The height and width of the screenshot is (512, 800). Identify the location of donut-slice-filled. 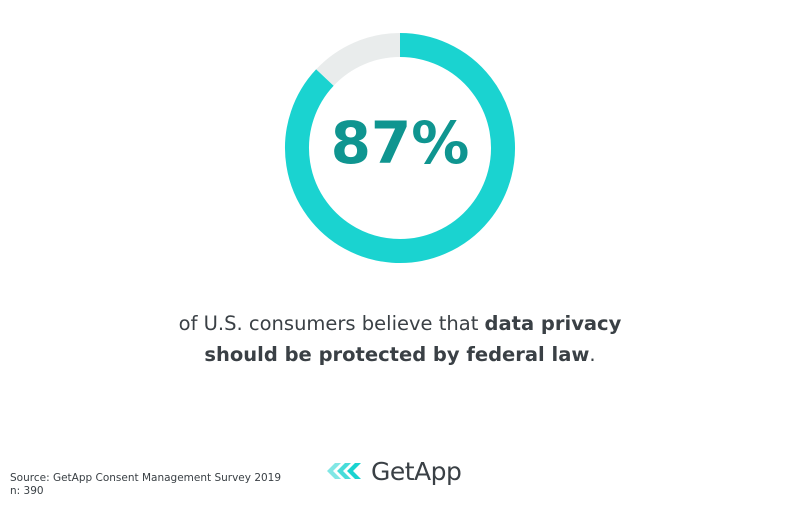
(400, 148).